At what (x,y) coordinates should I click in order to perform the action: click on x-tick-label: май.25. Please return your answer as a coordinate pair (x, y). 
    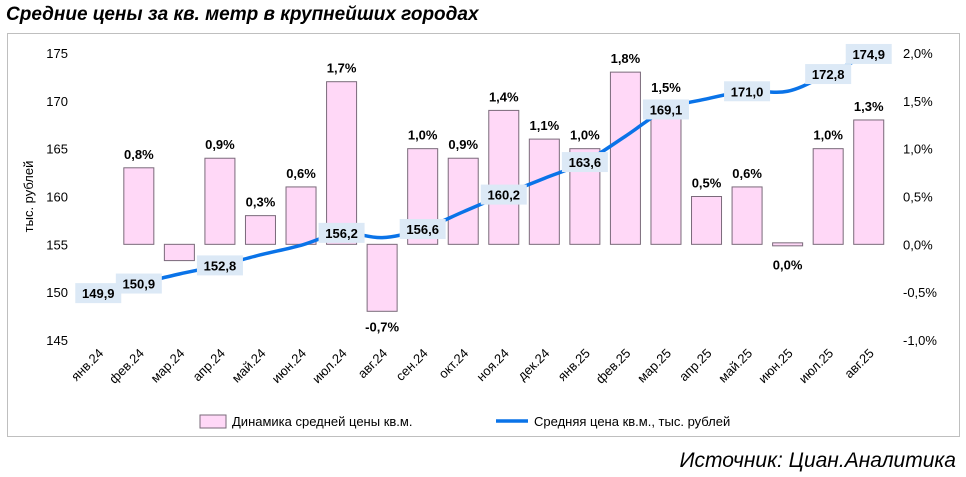
    Looking at the image, I should click on (735, 366).